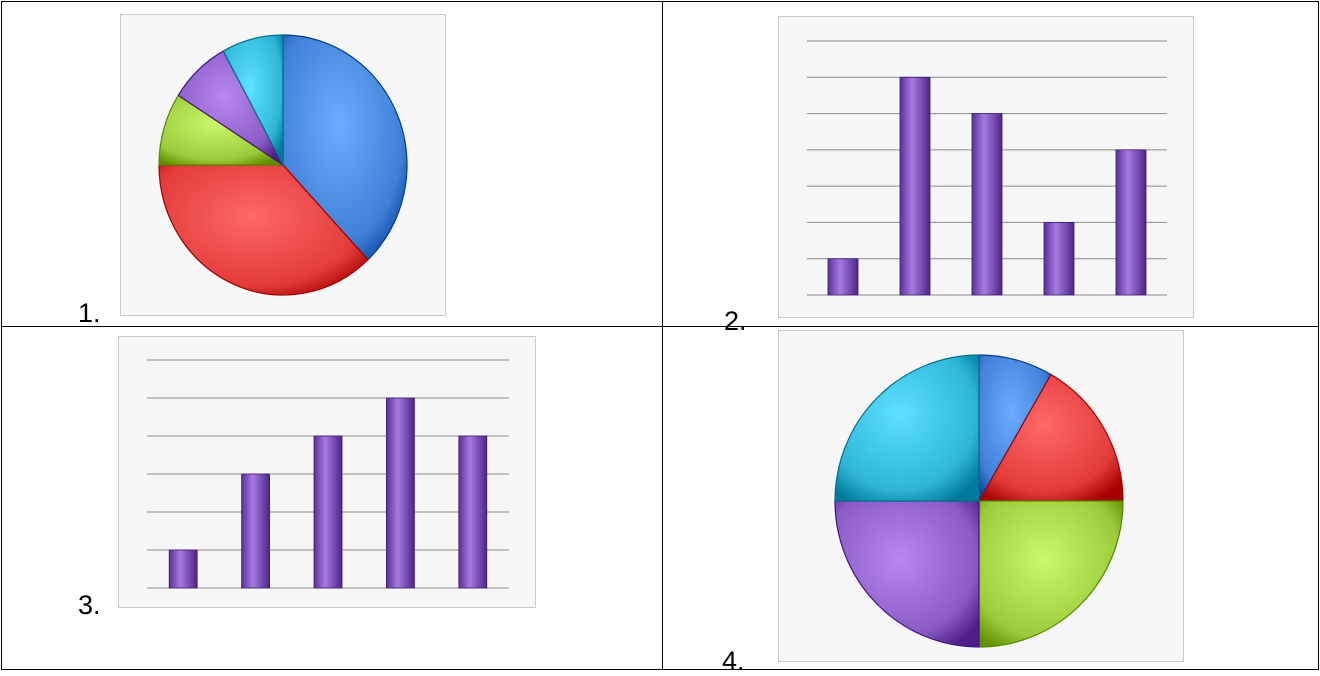  I want to click on chart-1-frame, so click(283, 165).